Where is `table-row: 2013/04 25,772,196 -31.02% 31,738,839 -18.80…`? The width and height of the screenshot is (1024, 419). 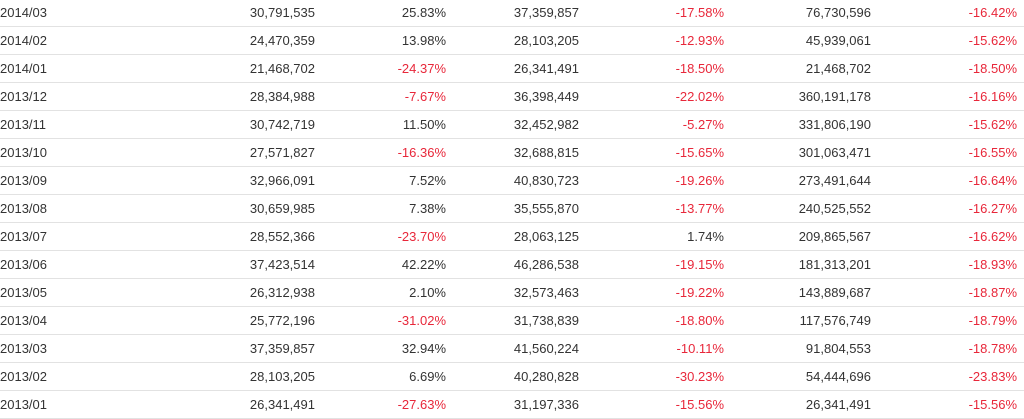 table-row: 2013/04 25,772,196 -31.02% 31,738,839 -18.80… is located at coordinates (512, 320).